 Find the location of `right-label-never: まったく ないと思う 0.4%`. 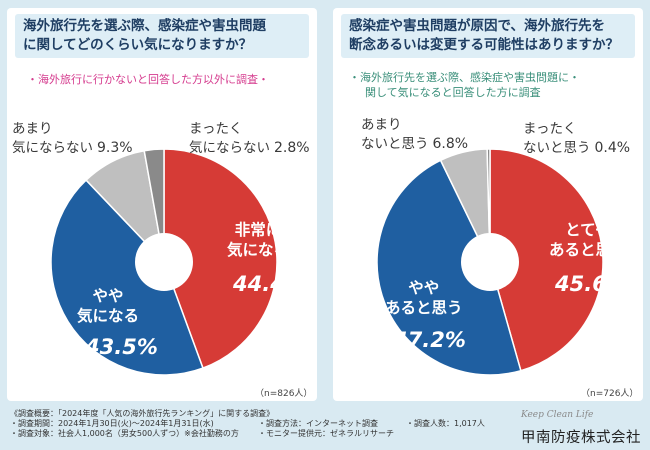

right-label-never: まったく ないと思う 0.4% is located at coordinates (577, 138).